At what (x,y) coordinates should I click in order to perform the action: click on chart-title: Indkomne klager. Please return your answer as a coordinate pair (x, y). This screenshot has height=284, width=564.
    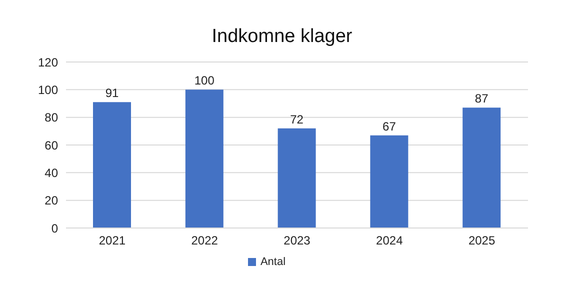
    Looking at the image, I should click on (282, 37).